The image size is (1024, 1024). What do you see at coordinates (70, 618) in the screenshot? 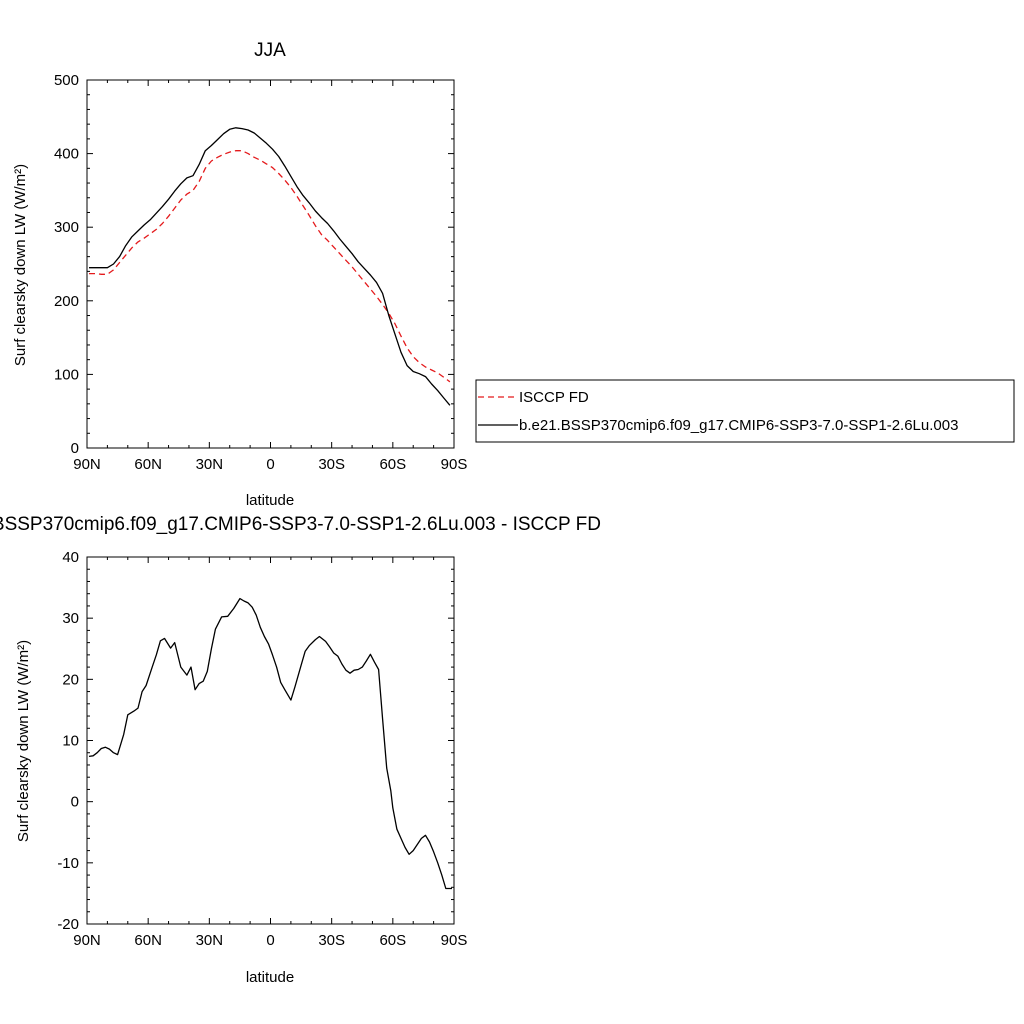
I see `bottom-y-tick-label: 30` at bounding box center [70, 618].